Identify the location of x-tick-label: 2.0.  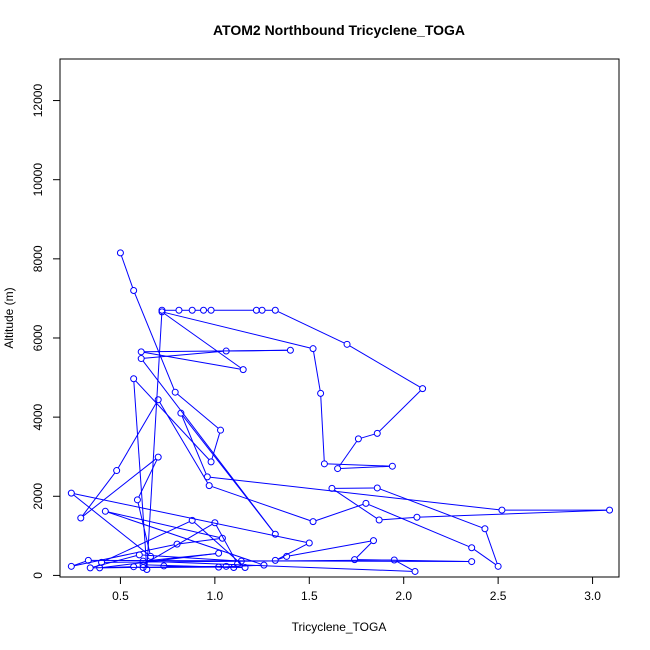
(403, 596).